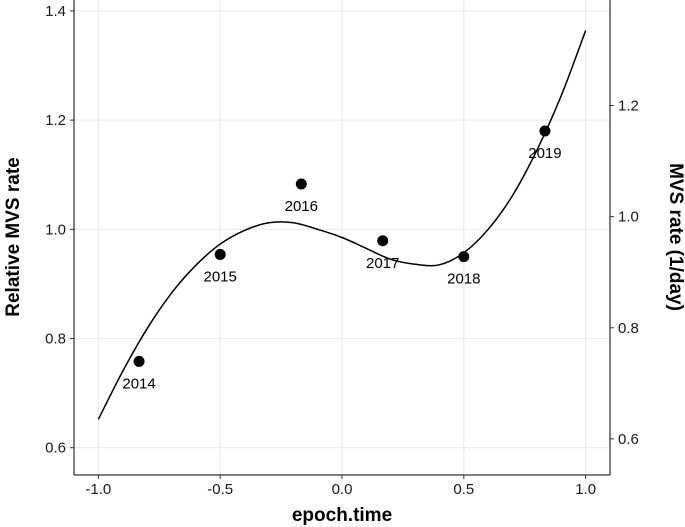 This screenshot has height=527, width=685. I want to click on point-label: 2016, so click(301, 206).